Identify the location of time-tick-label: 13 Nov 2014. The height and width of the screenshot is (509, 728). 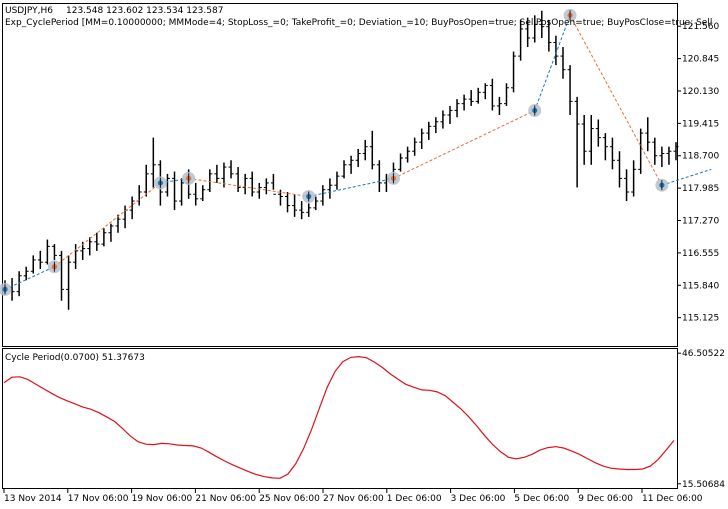
(33, 499).